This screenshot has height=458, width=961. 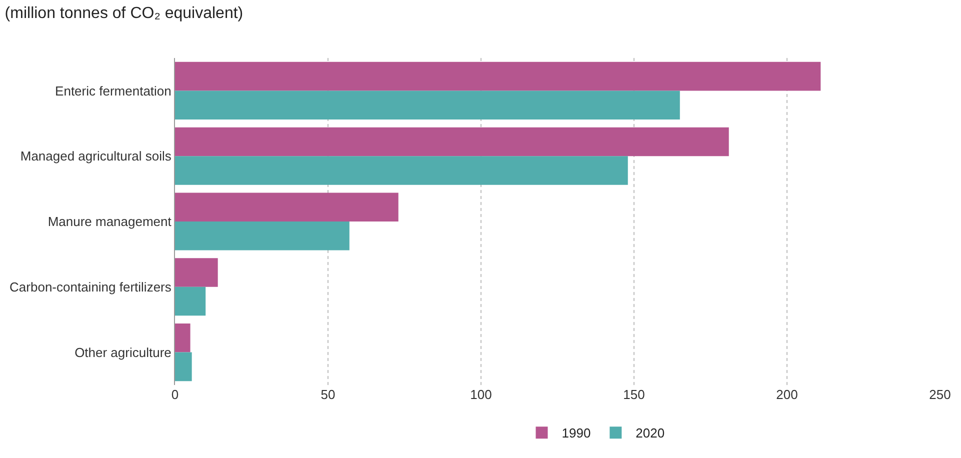 What do you see at coordinates (787, 394) in the screenshot?
I see `x-tick-label: 200` at bounding box center [787, 394].